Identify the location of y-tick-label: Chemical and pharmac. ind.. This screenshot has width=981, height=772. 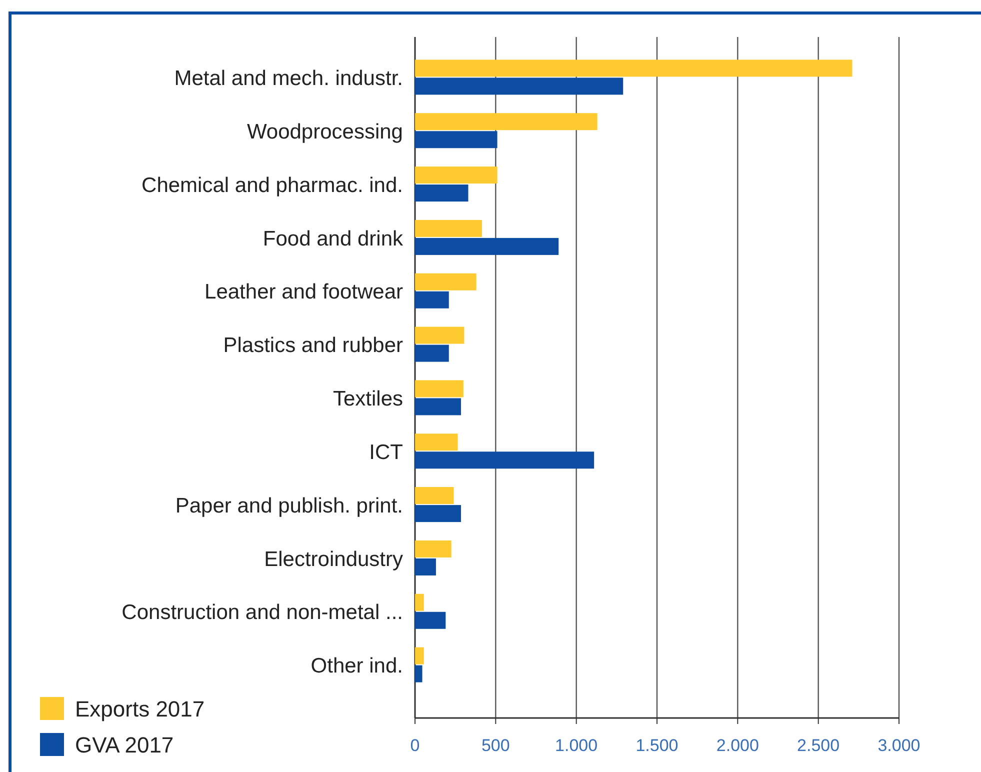
(272, 185).